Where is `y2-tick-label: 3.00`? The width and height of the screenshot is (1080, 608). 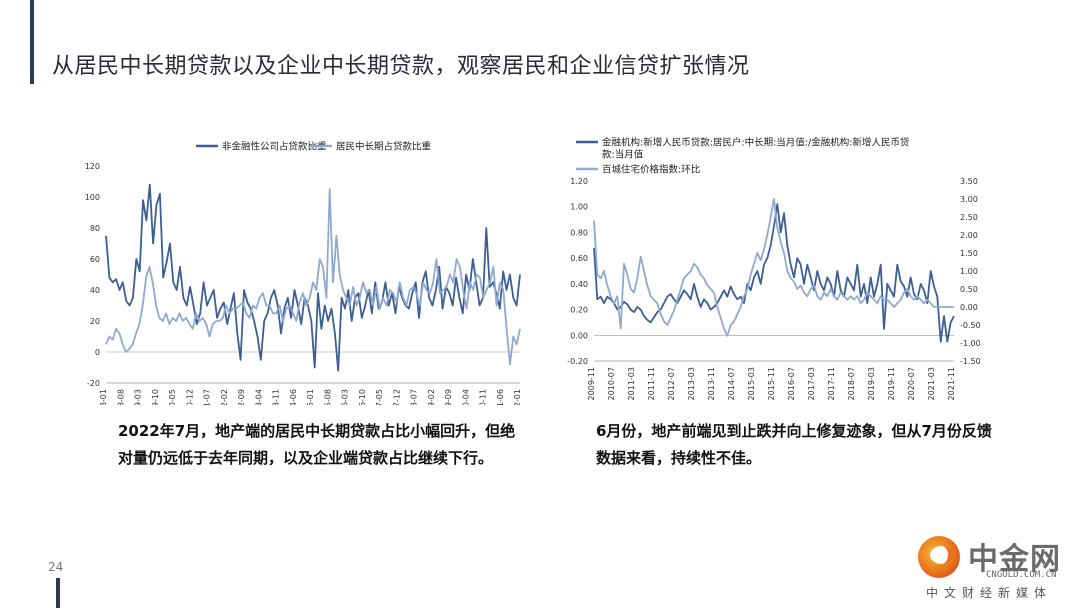
y2-tick-label: 3.00 is located at coordinates (969, 199).